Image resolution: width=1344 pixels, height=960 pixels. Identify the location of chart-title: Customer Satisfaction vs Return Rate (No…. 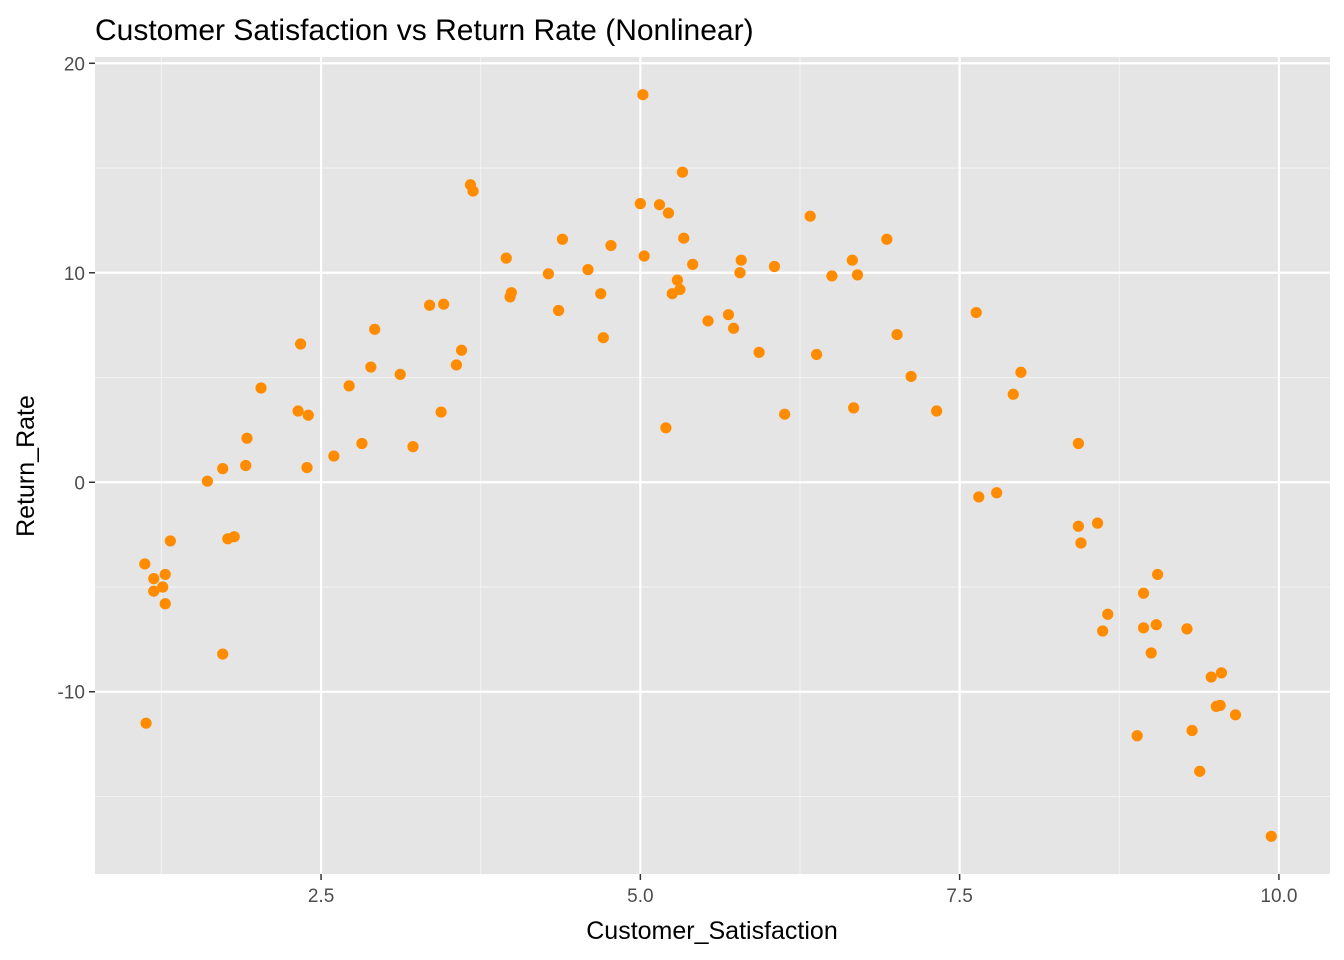
(424, 30).